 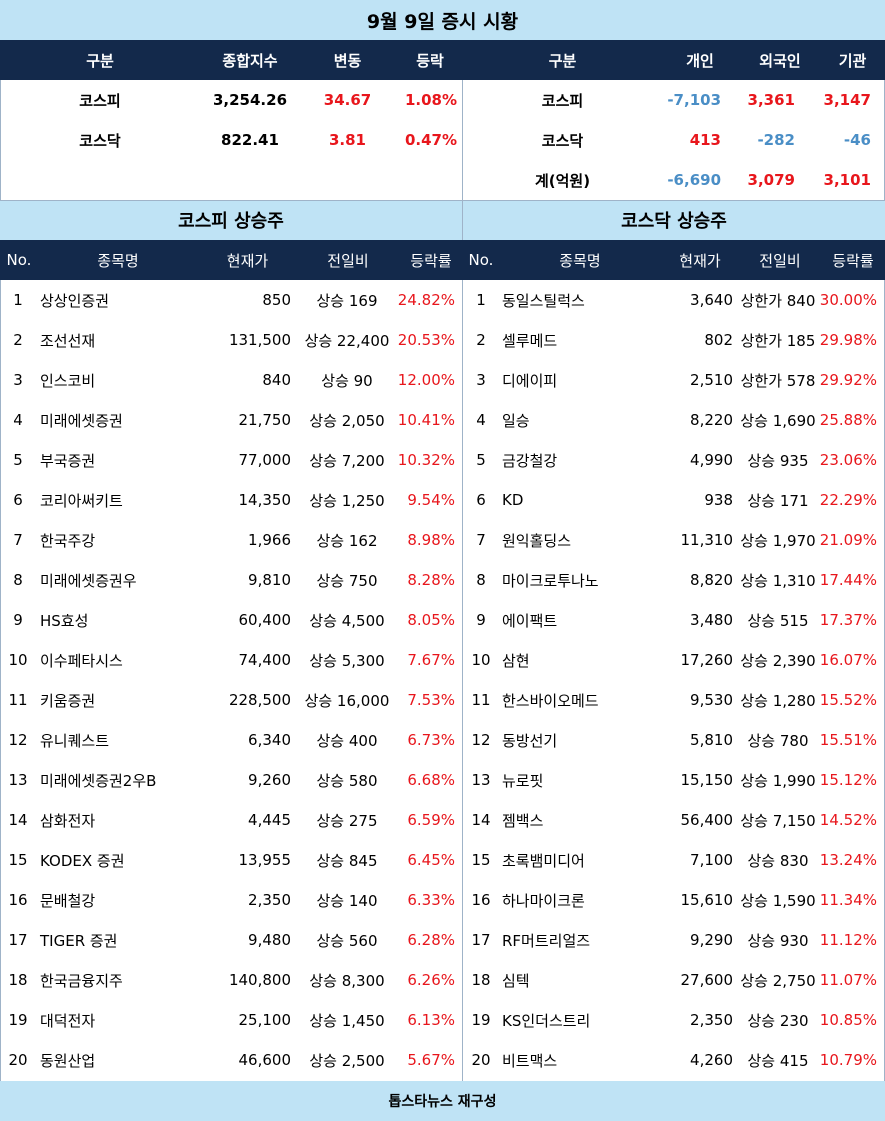 What do you see at coordinates (523, 780) in the screenshot?
I see `stock-name: 뉴로핏` at bounding box center [523, 780].